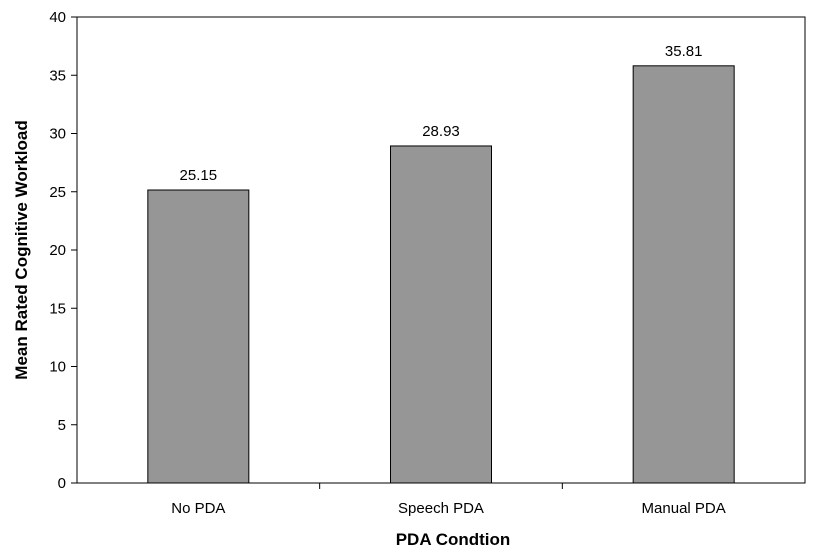  What do you see at coordinates (684, 508) in the screenshot?
I see `x-tick-label: Manual PDA` at bounding box center [684, 508].